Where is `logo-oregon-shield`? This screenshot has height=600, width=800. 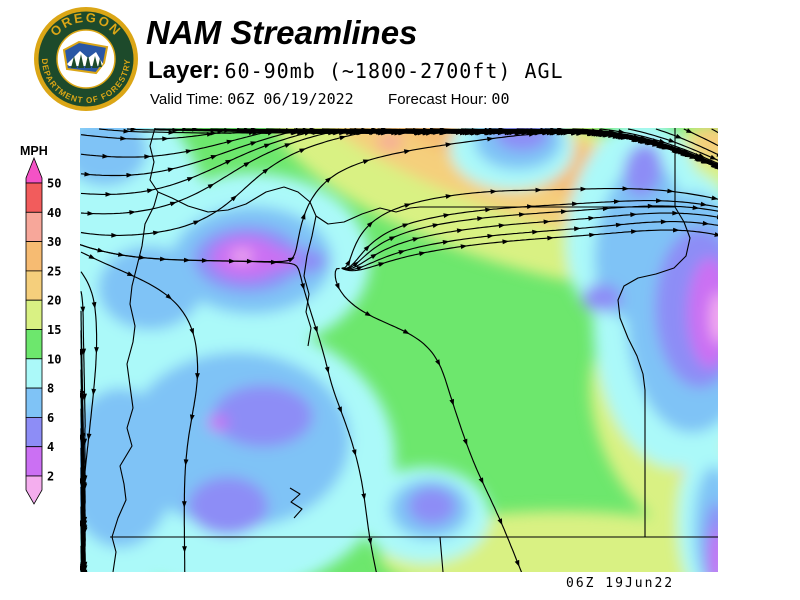 logo-oregon-shield is located at coordinates (85, 57).